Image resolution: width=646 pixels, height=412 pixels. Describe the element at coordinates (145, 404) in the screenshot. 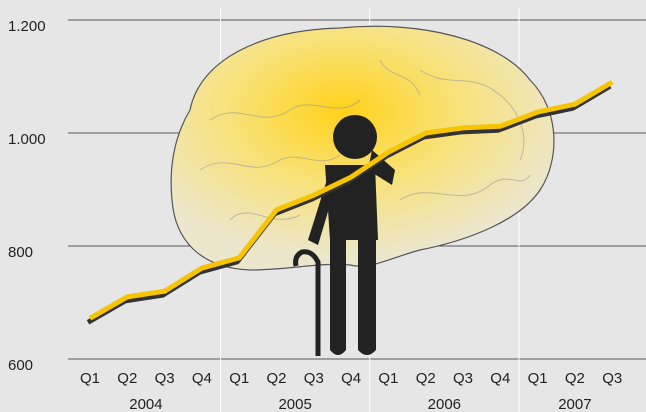

I see `year-label: 2004` at that location.